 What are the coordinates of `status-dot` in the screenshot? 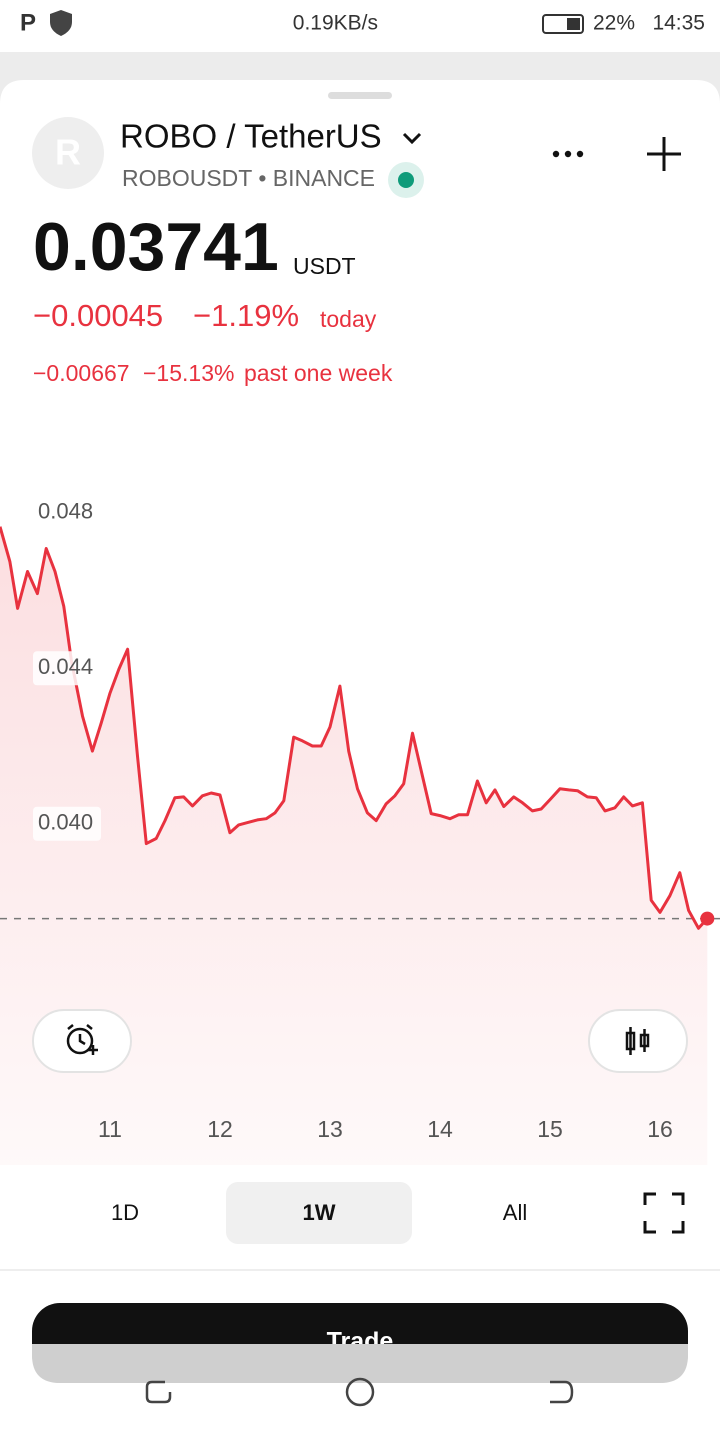 It's located at (406, 180).